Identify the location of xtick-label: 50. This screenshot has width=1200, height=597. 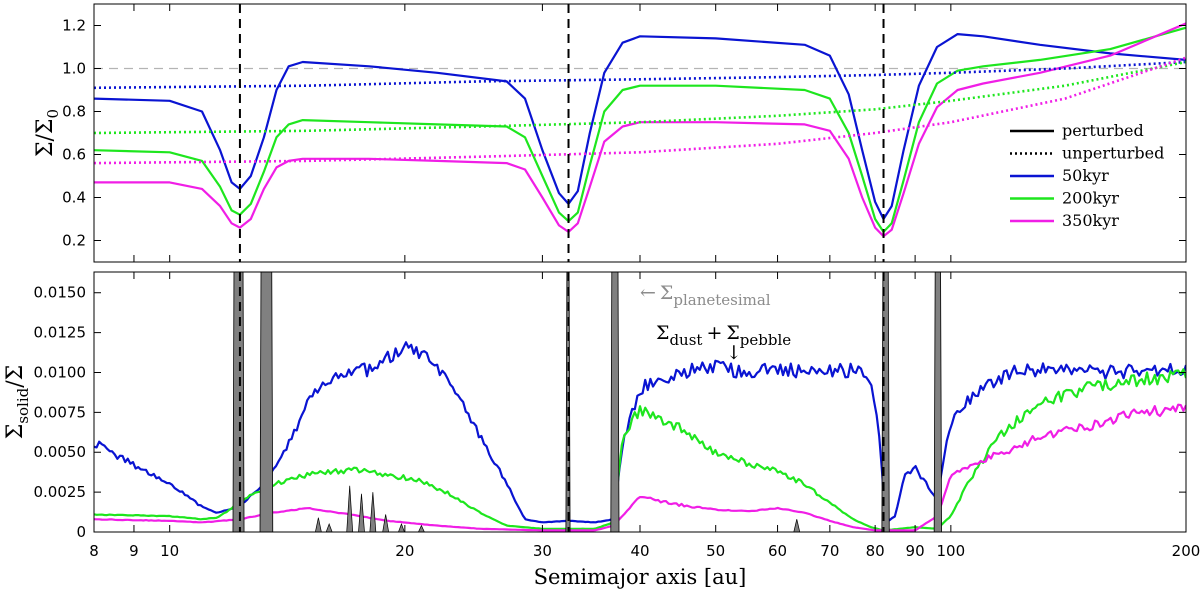
(715, 551).